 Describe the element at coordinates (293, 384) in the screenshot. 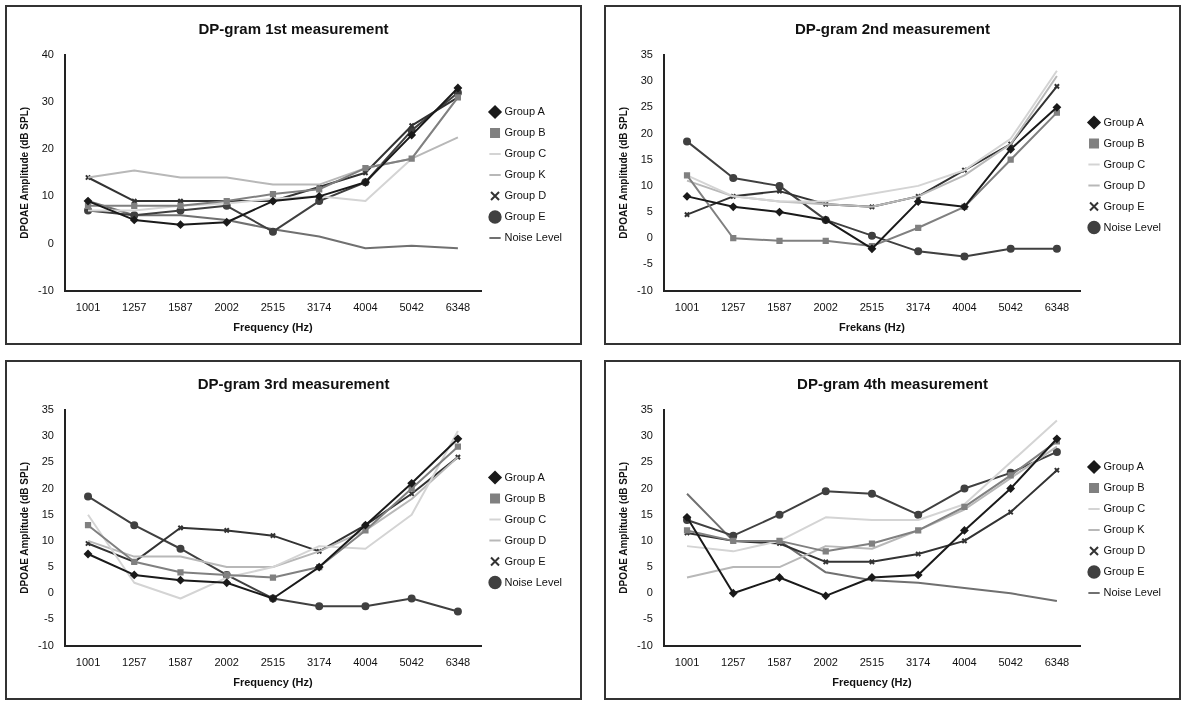

I see `chart-title: DP-gram 3rd measurement` at that location.